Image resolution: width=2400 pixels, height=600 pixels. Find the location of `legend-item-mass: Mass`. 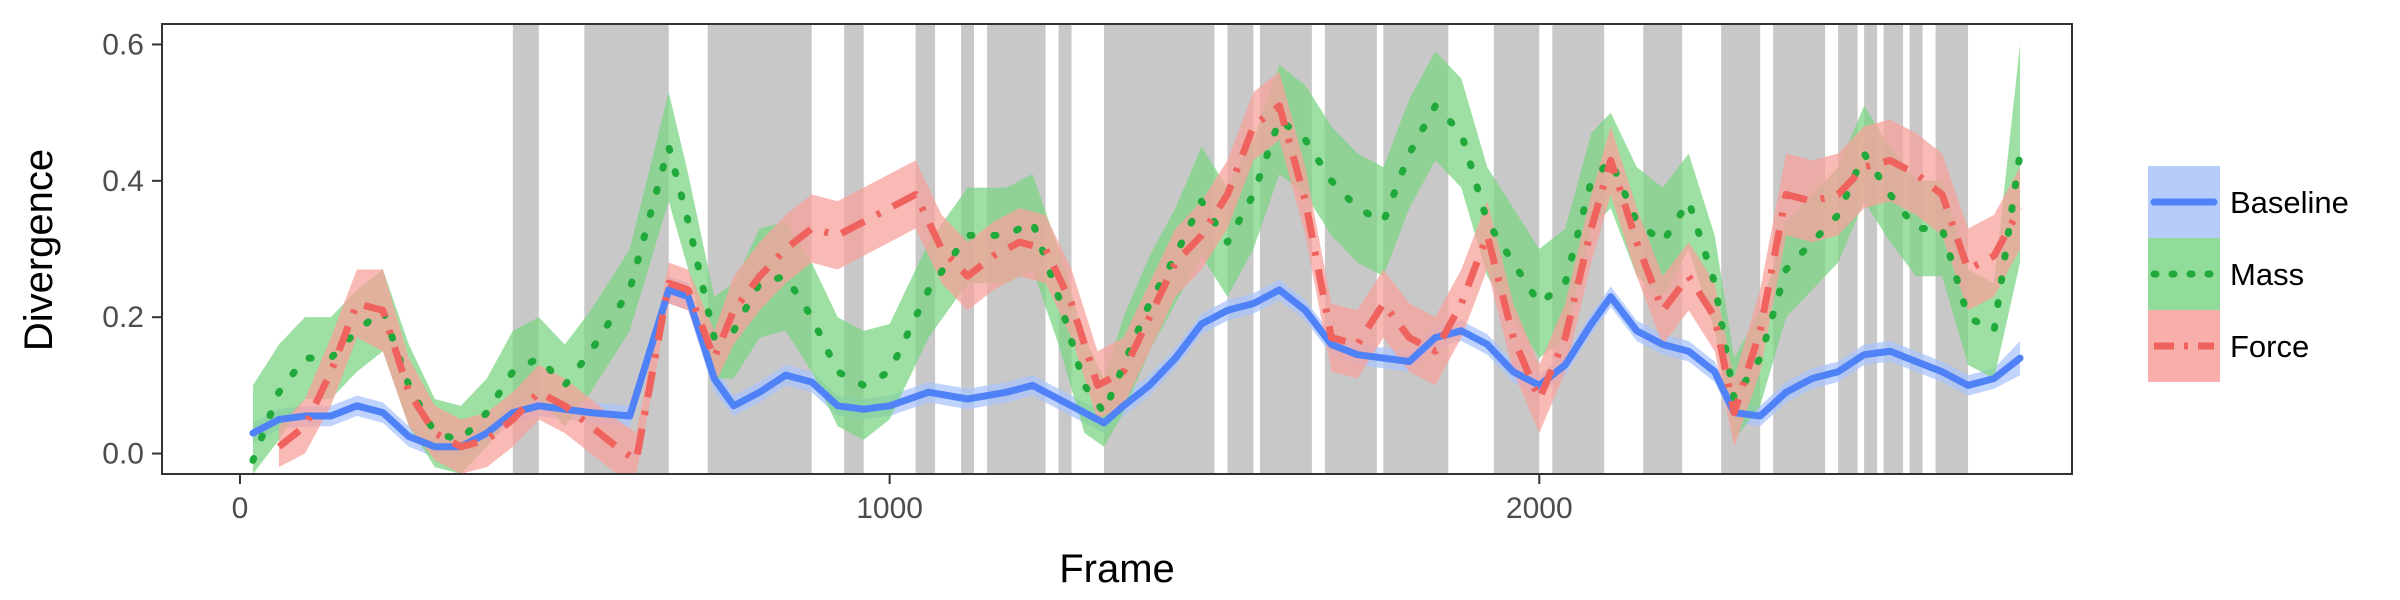

legend-item-mass: Mass is located at coordinates (2226, 274).